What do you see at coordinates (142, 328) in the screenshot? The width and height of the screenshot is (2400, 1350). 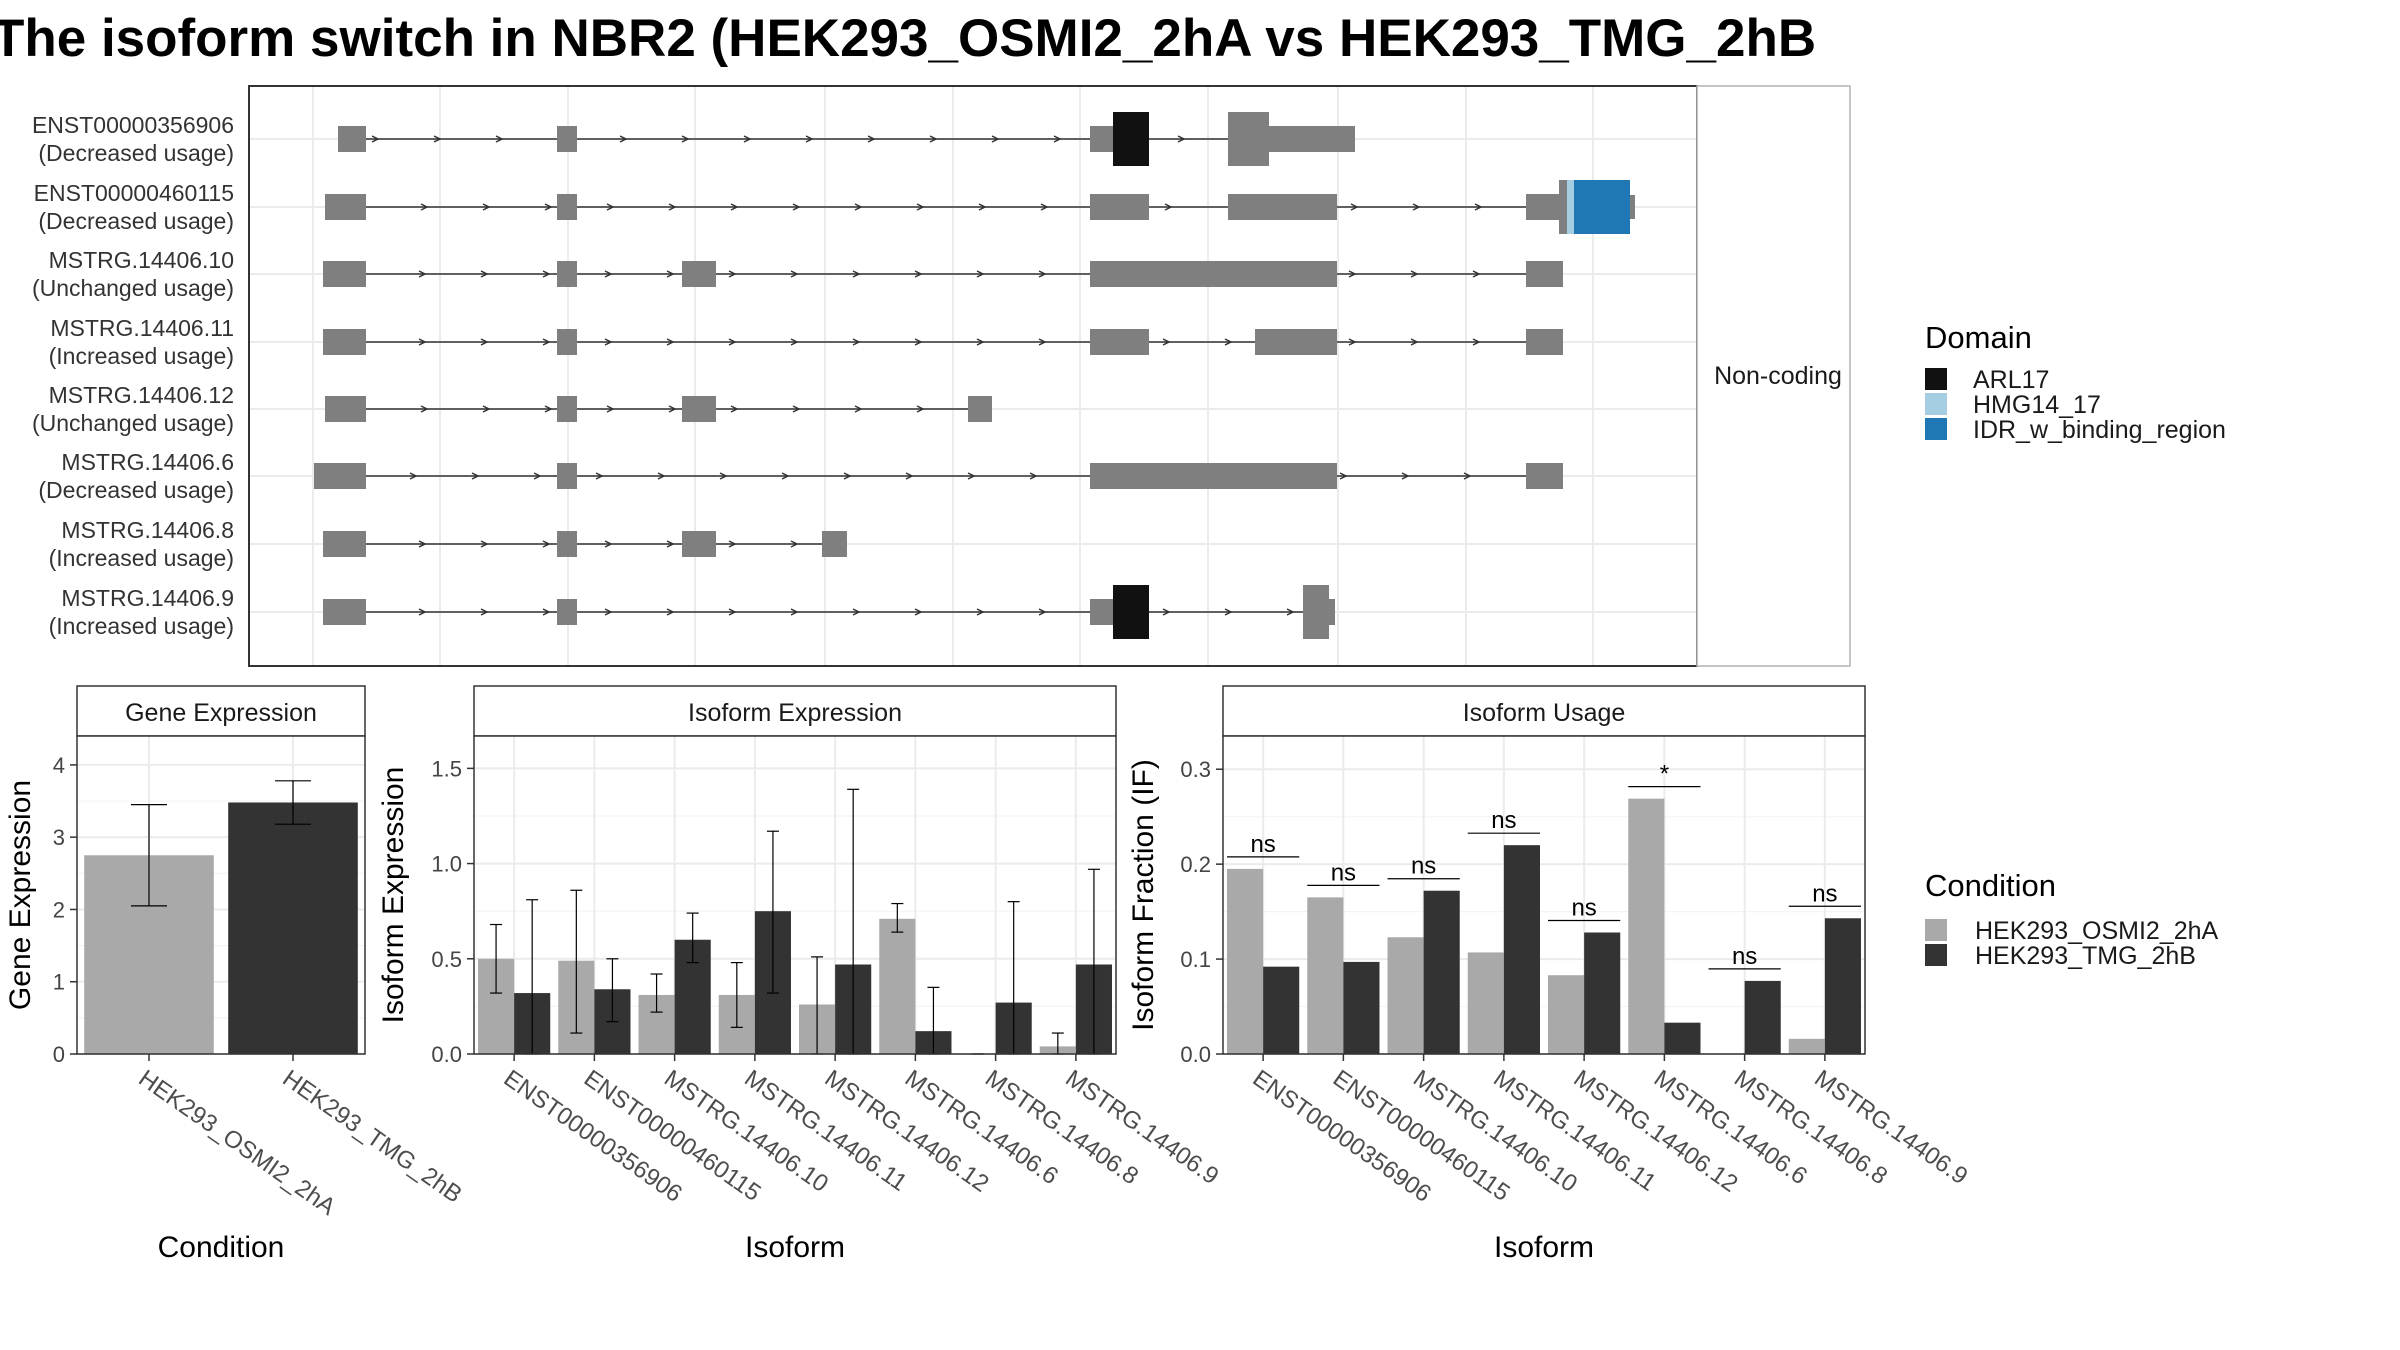 I see `isoform-label: MSTRG.14406.11` at bounding box center [142, 328].